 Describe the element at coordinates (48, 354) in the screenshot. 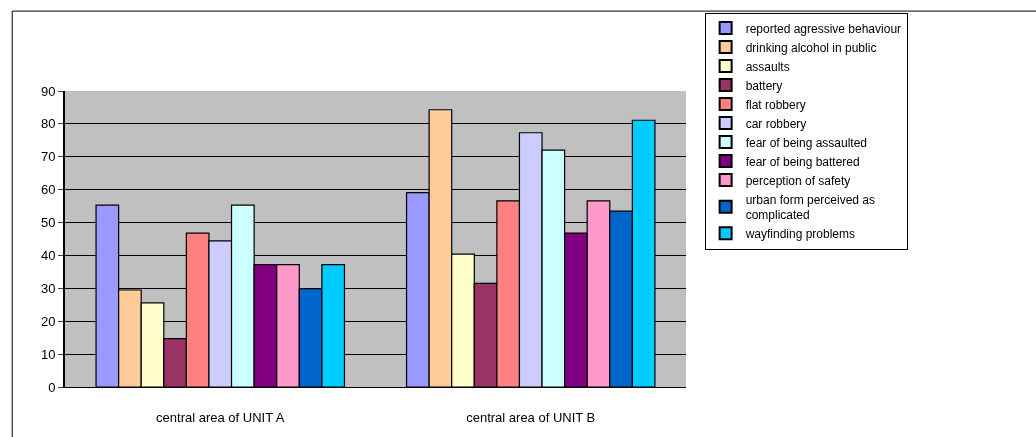

I see `y-tick-label: 10` at that location.